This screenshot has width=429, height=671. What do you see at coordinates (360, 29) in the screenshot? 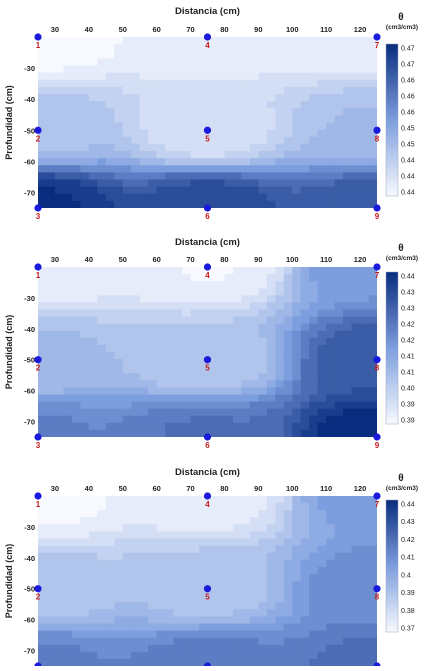
I see `x-tick-label: 120` at bounding box center [360, 29].